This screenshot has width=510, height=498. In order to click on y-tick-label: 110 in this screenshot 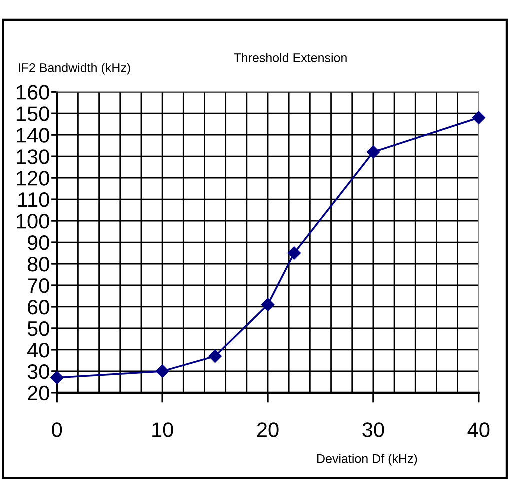, I will do `click(34, 200)`.